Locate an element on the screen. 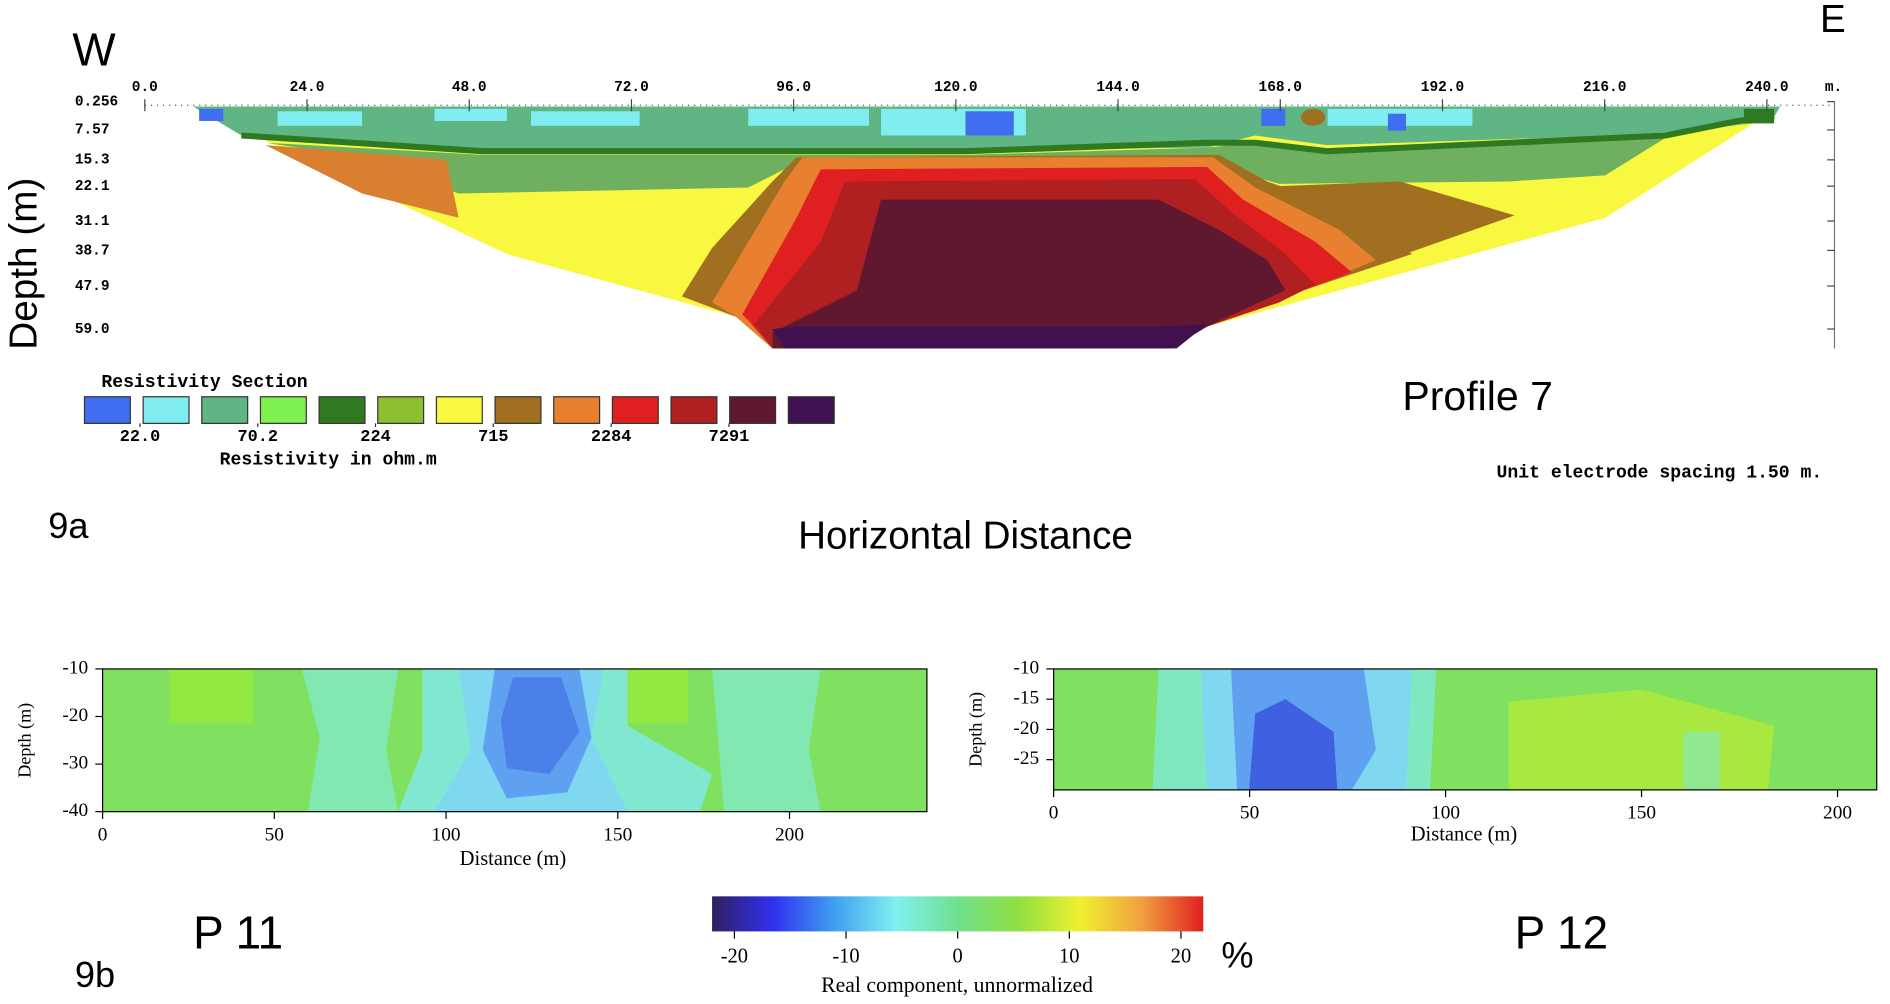 The height and width of the screenshot is (1004, 1890). panel-label: 9a is located at coordinates (68, 525).